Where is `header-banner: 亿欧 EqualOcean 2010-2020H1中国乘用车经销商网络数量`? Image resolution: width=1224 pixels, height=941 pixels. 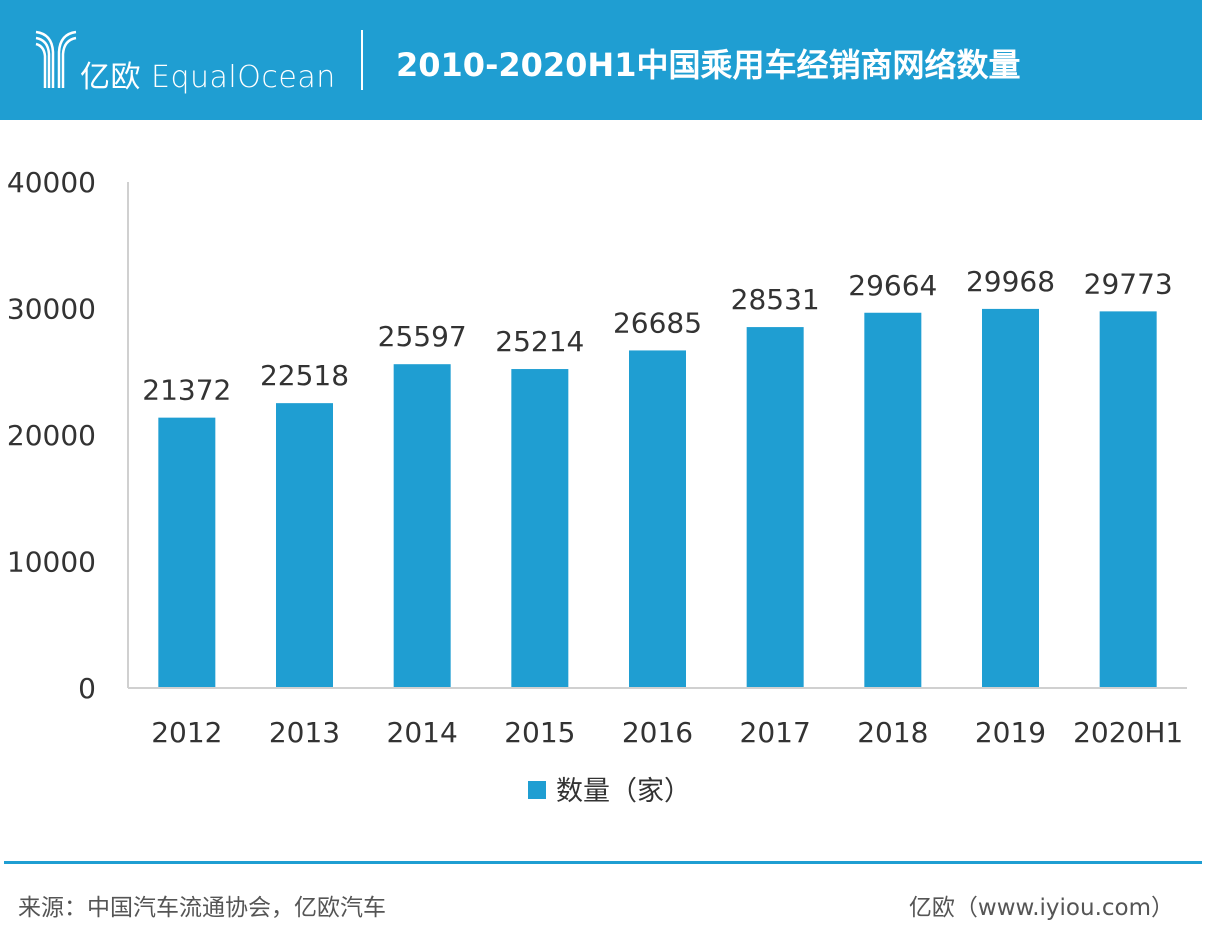
header-banner: 亿欧 EqualOcean 2010-2020H1中国乘用车经销商网络数量 is located at coordinates (601, 60).